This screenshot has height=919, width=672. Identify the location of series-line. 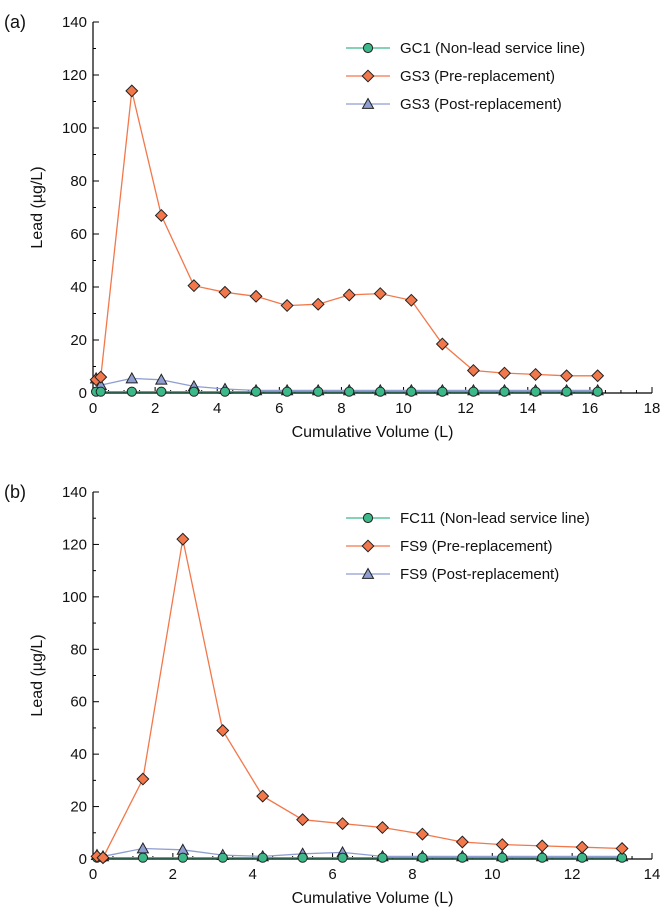
(346, 384).